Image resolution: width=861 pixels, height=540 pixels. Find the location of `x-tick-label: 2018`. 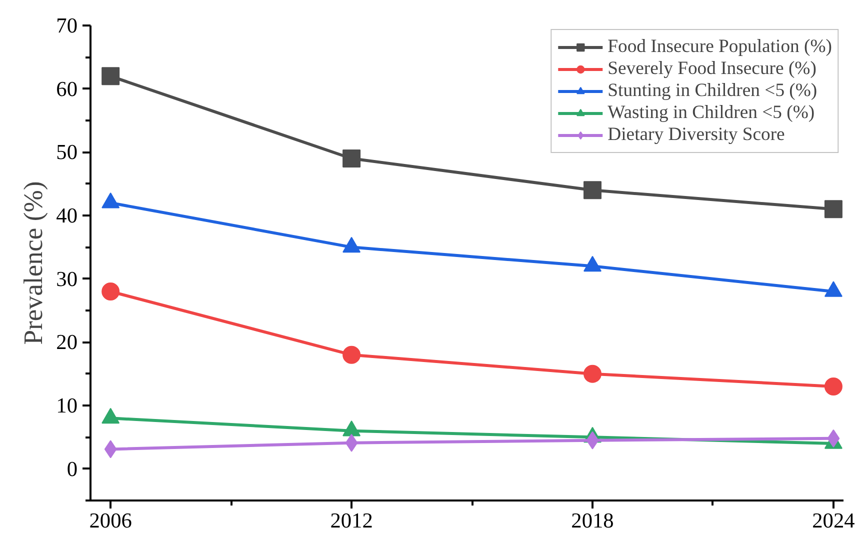

x-tick-label: 2018 is located at coordinates (592, 520).